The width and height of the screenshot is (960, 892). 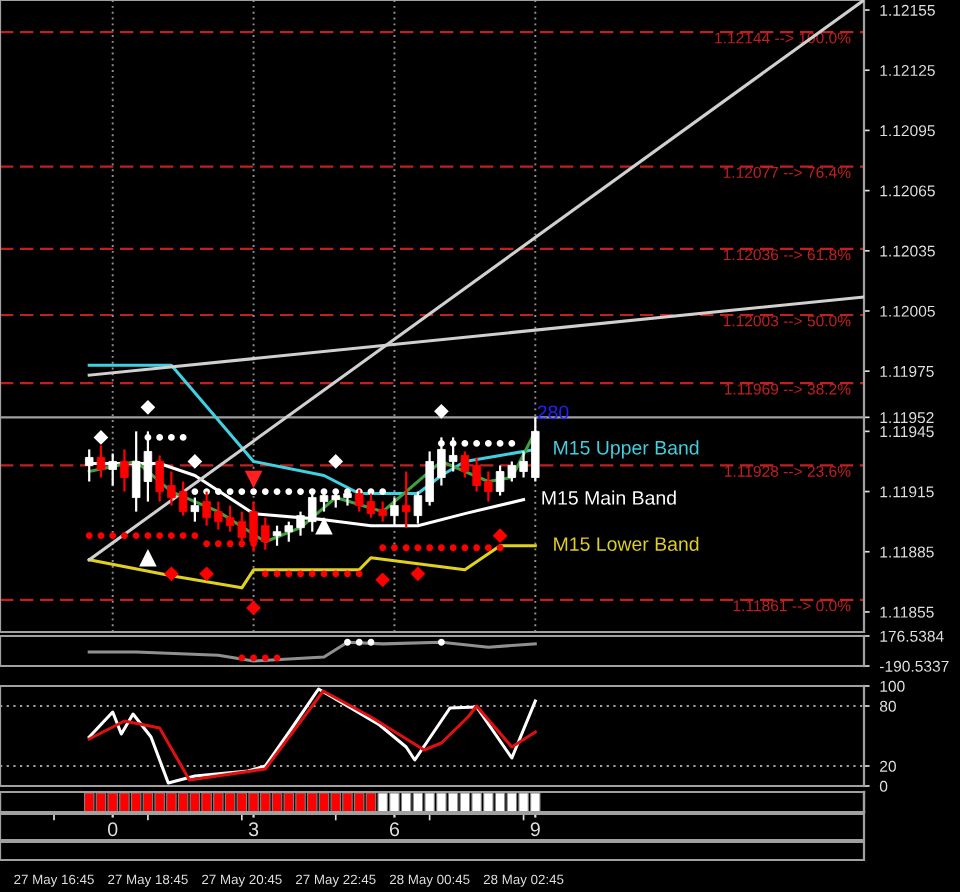 What do you see at coordinates (626, 449) in the screenshot?
I see `series-label: M15 Upper Band` at bounding box center [626, 449].